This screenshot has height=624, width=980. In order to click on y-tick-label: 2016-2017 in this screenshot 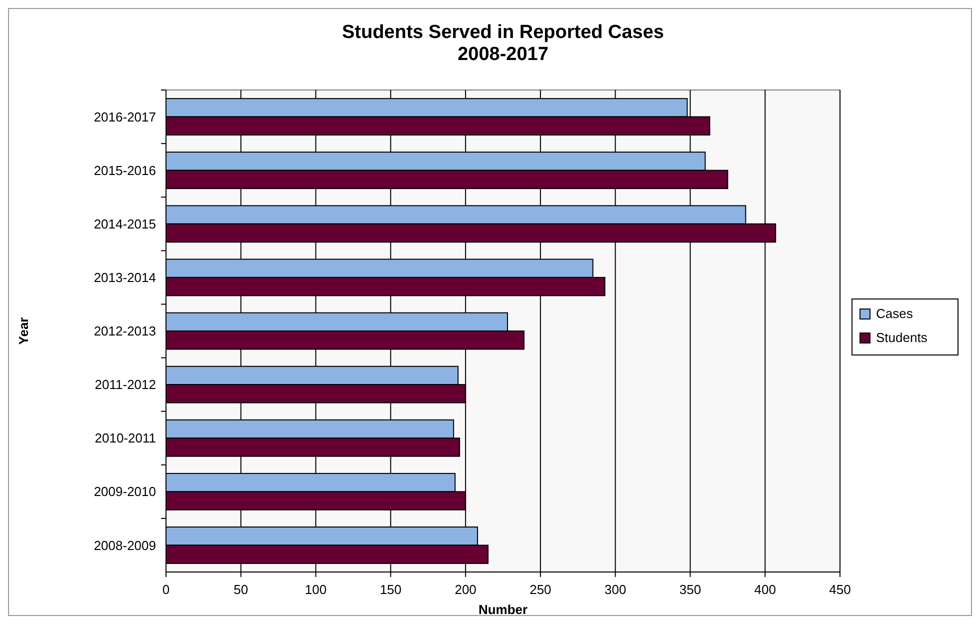, I will do `click(125, 116)`.